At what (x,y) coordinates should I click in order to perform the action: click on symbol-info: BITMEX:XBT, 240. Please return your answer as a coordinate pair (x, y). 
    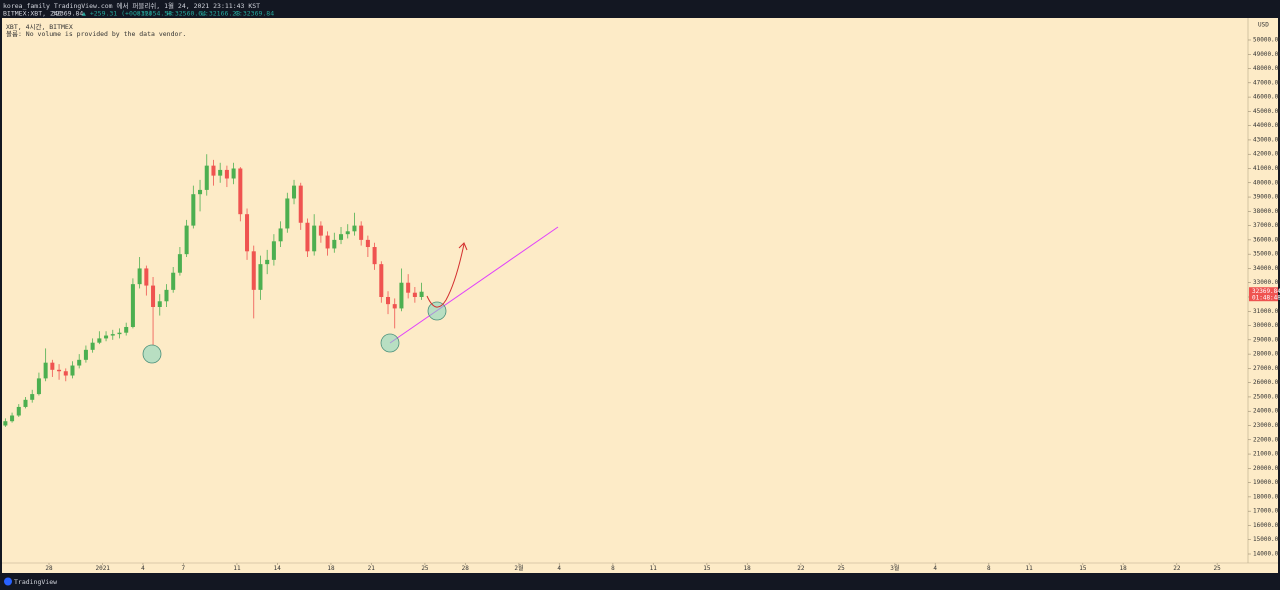
    Looking at the image, I should click on (32, 14).